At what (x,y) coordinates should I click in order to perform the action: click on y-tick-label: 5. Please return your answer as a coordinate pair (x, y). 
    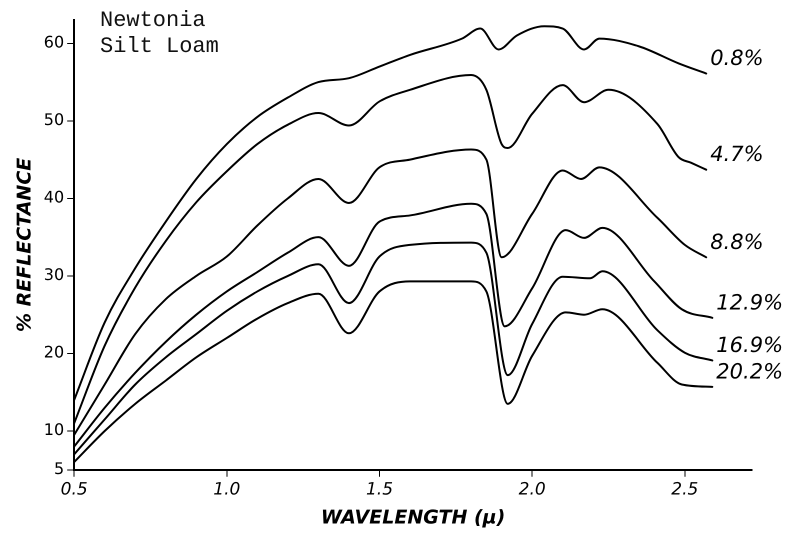
    Looking at the image, I should click on (59, 468).